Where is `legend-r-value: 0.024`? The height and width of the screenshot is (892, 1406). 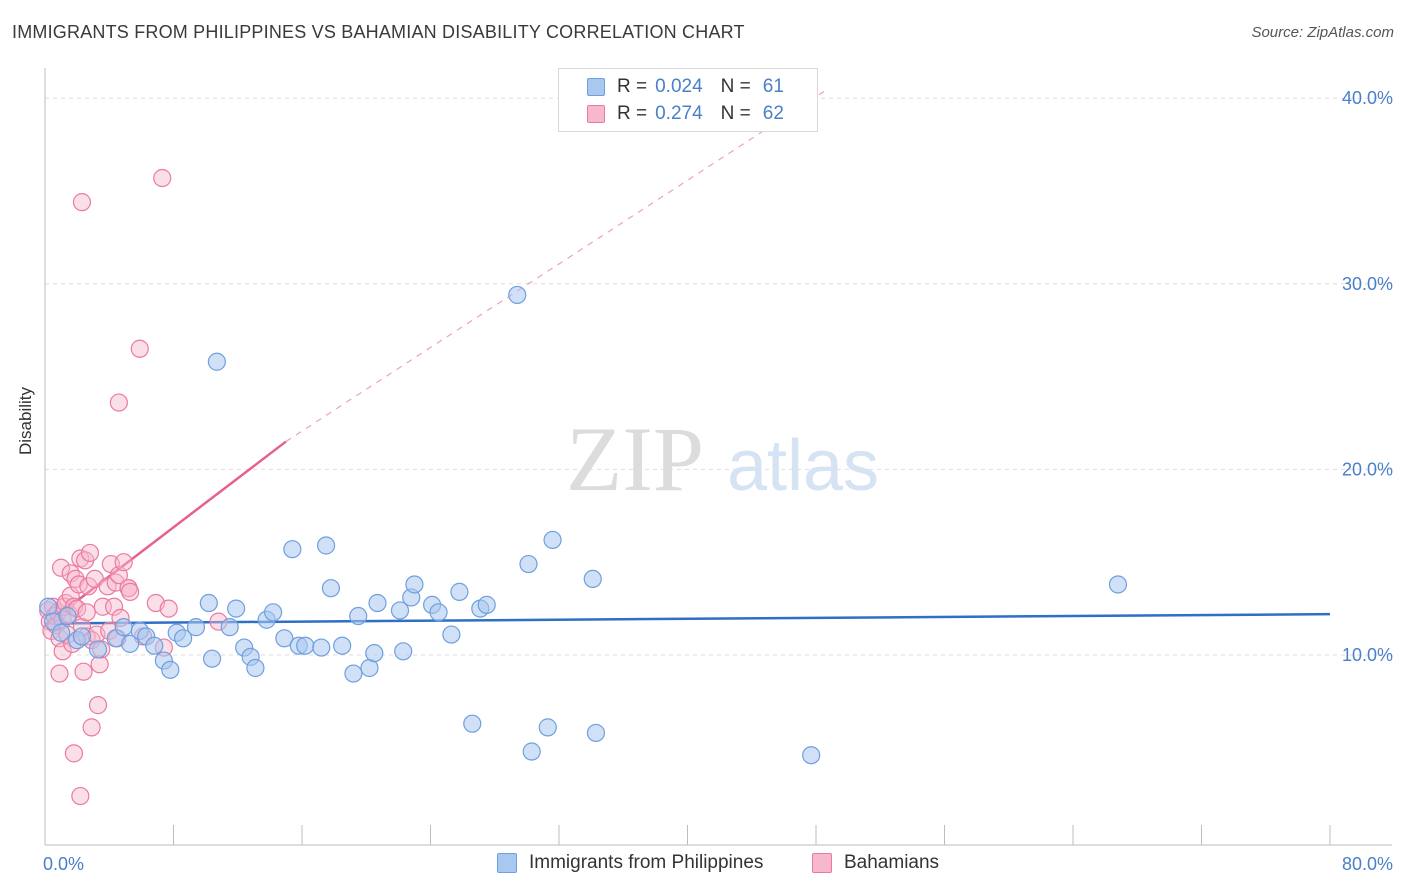 legend-r-value: 0.024 is located at coordinates (679, 86).